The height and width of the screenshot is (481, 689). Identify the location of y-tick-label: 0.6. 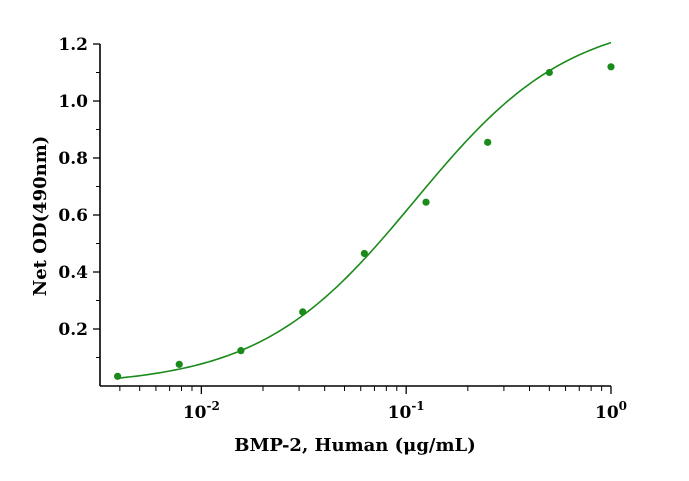
(73, 216).